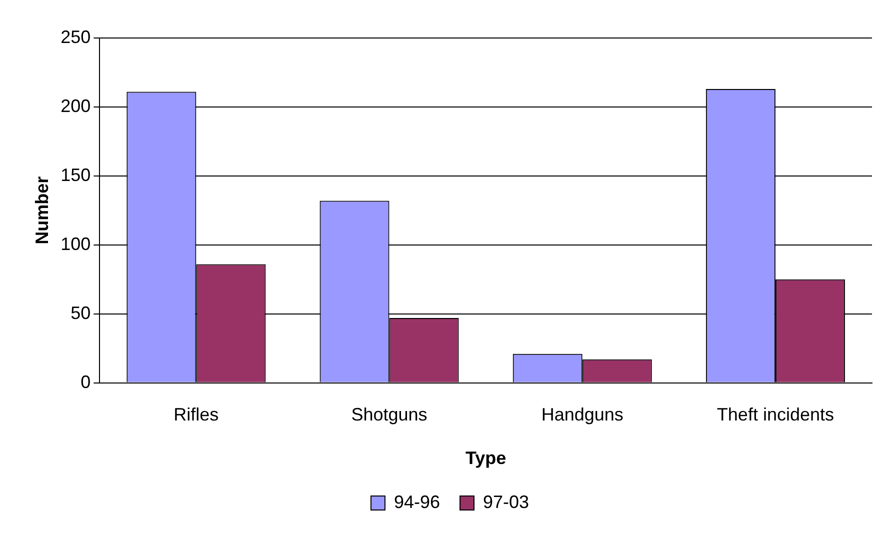  What do you see at coordinates (775, 414) in the screenshot?
I see `x-tick-label: Theft incidents` at bounding box center [775, 414].